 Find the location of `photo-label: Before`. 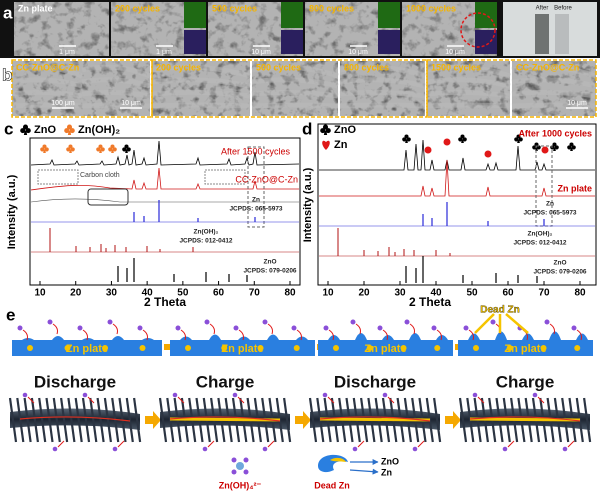

photo-label: Before is located at coordinates (563, 9).